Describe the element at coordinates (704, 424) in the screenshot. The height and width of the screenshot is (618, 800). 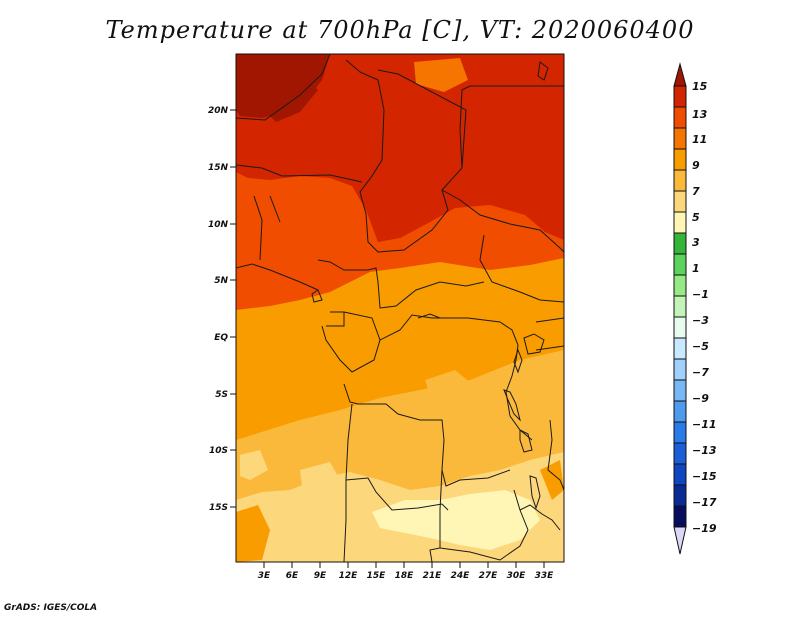
I see `colorbar-label: −11` at that location.